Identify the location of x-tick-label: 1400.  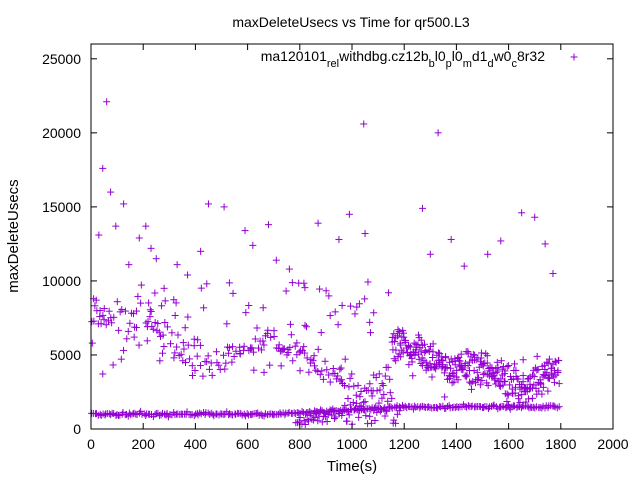
(456, 444).